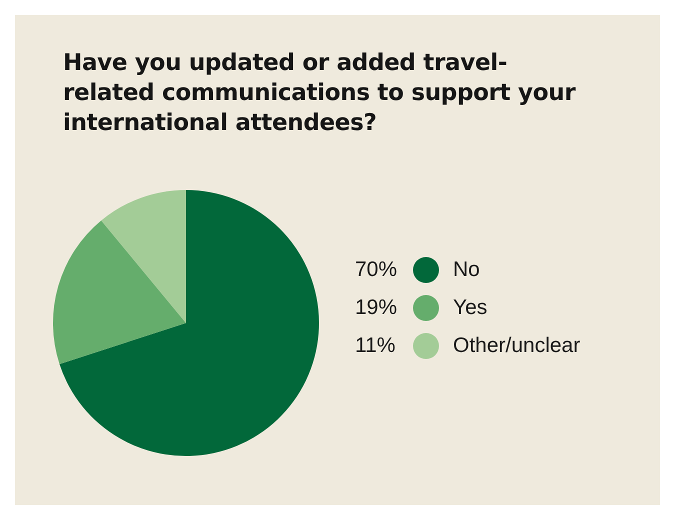  Describe the element at coordinates (470, 308) in the screenshot. I see `legend-label: Yes` at that location.